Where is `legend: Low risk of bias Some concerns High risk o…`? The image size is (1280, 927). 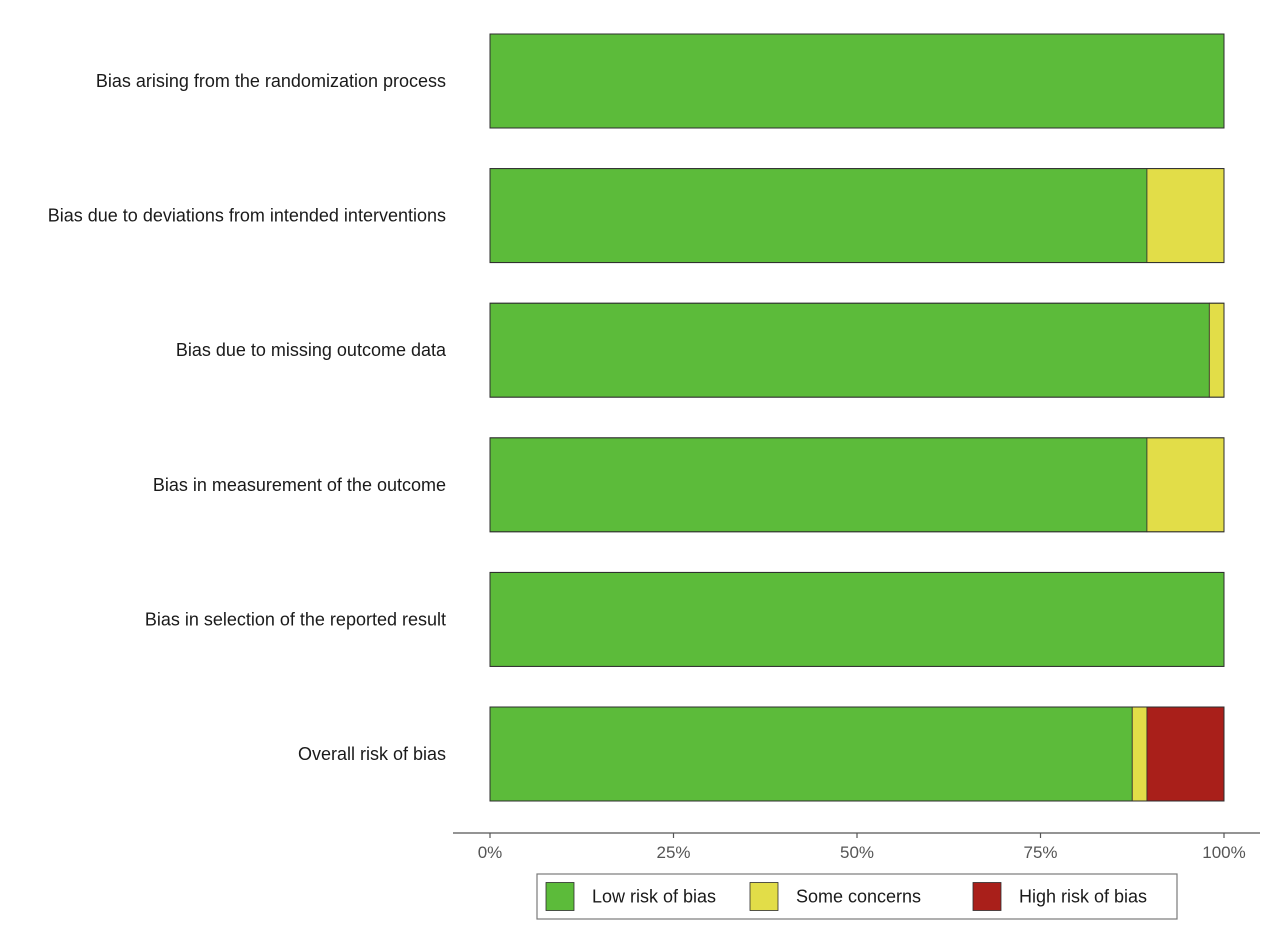 legend: Low risk of bias Some concerns High risk o… is located at coordinates (857, 896).